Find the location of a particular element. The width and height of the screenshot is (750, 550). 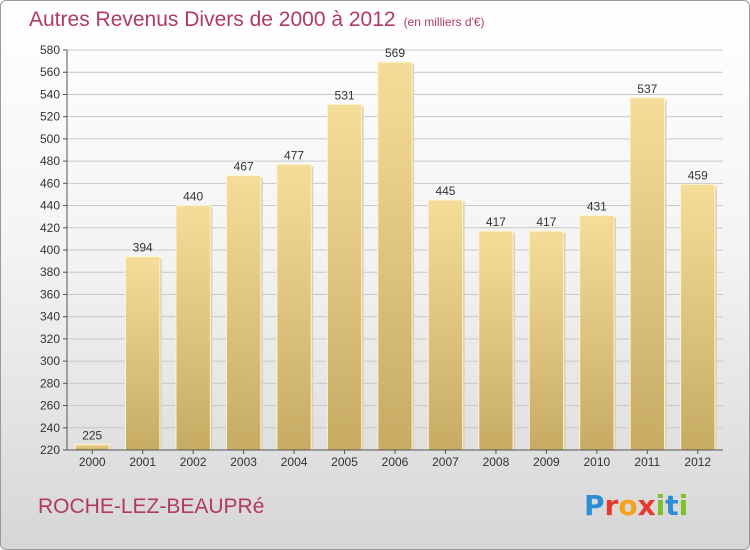

y-tick-label: 240 is located at coordinates (50, 428).